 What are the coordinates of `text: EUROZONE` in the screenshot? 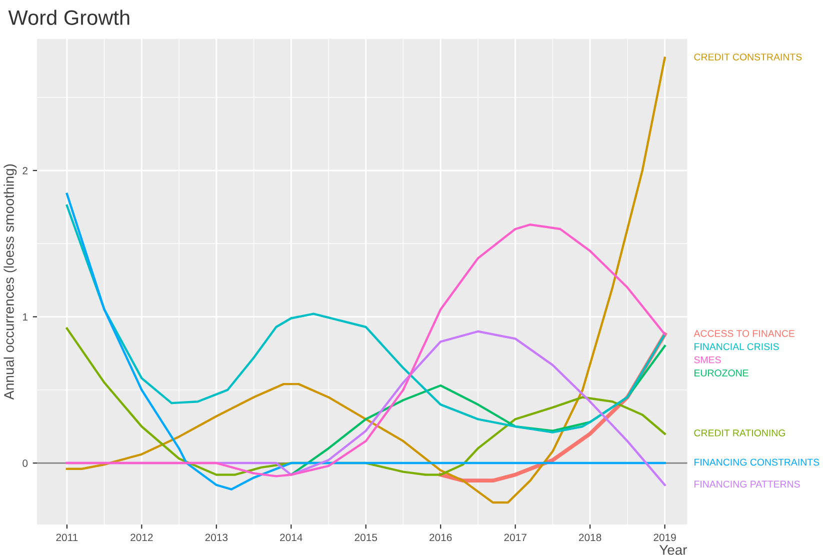 It's located at (721, 373).